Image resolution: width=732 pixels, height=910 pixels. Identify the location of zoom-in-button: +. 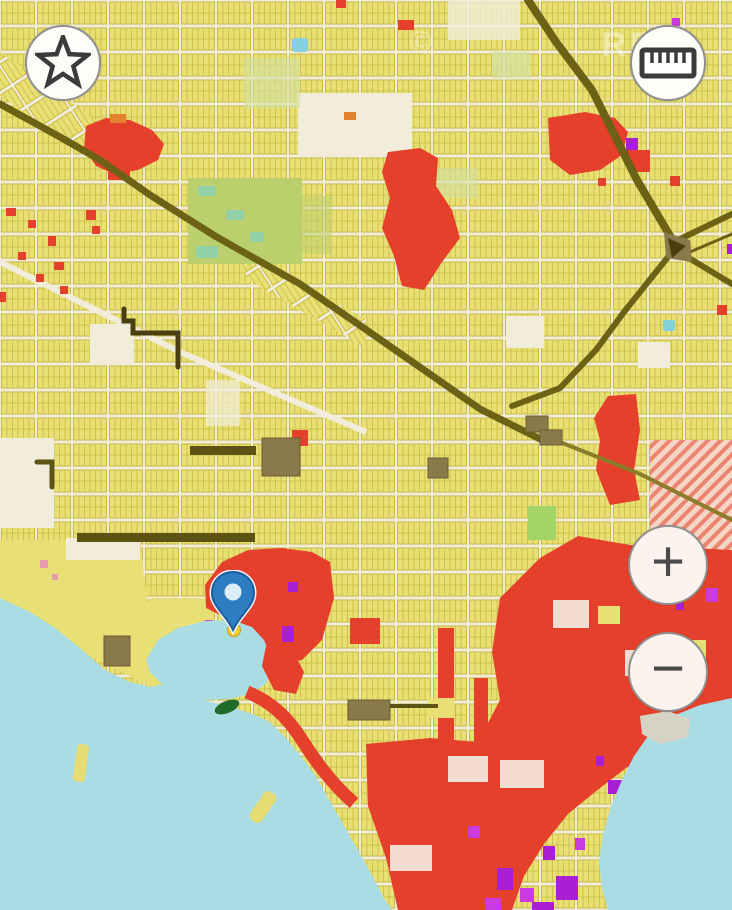
(668, 565).